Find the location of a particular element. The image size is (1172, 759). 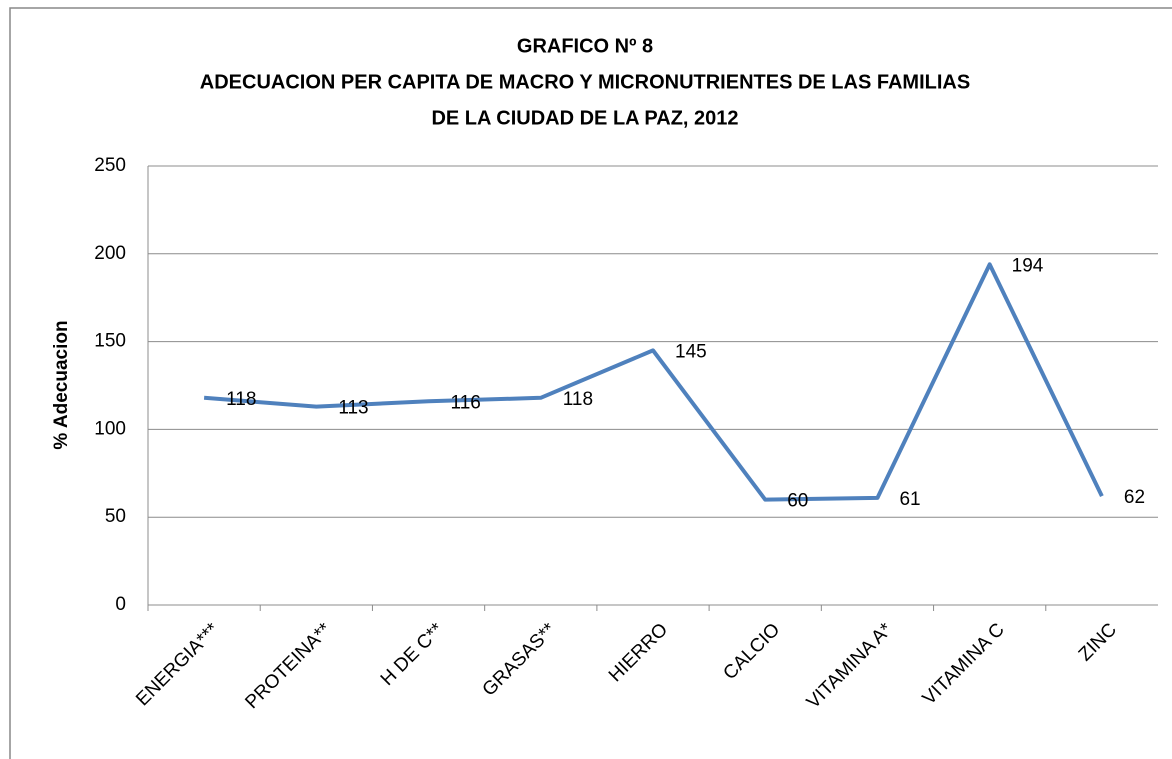

data-label: 113 is located at coordinates (353, 408).